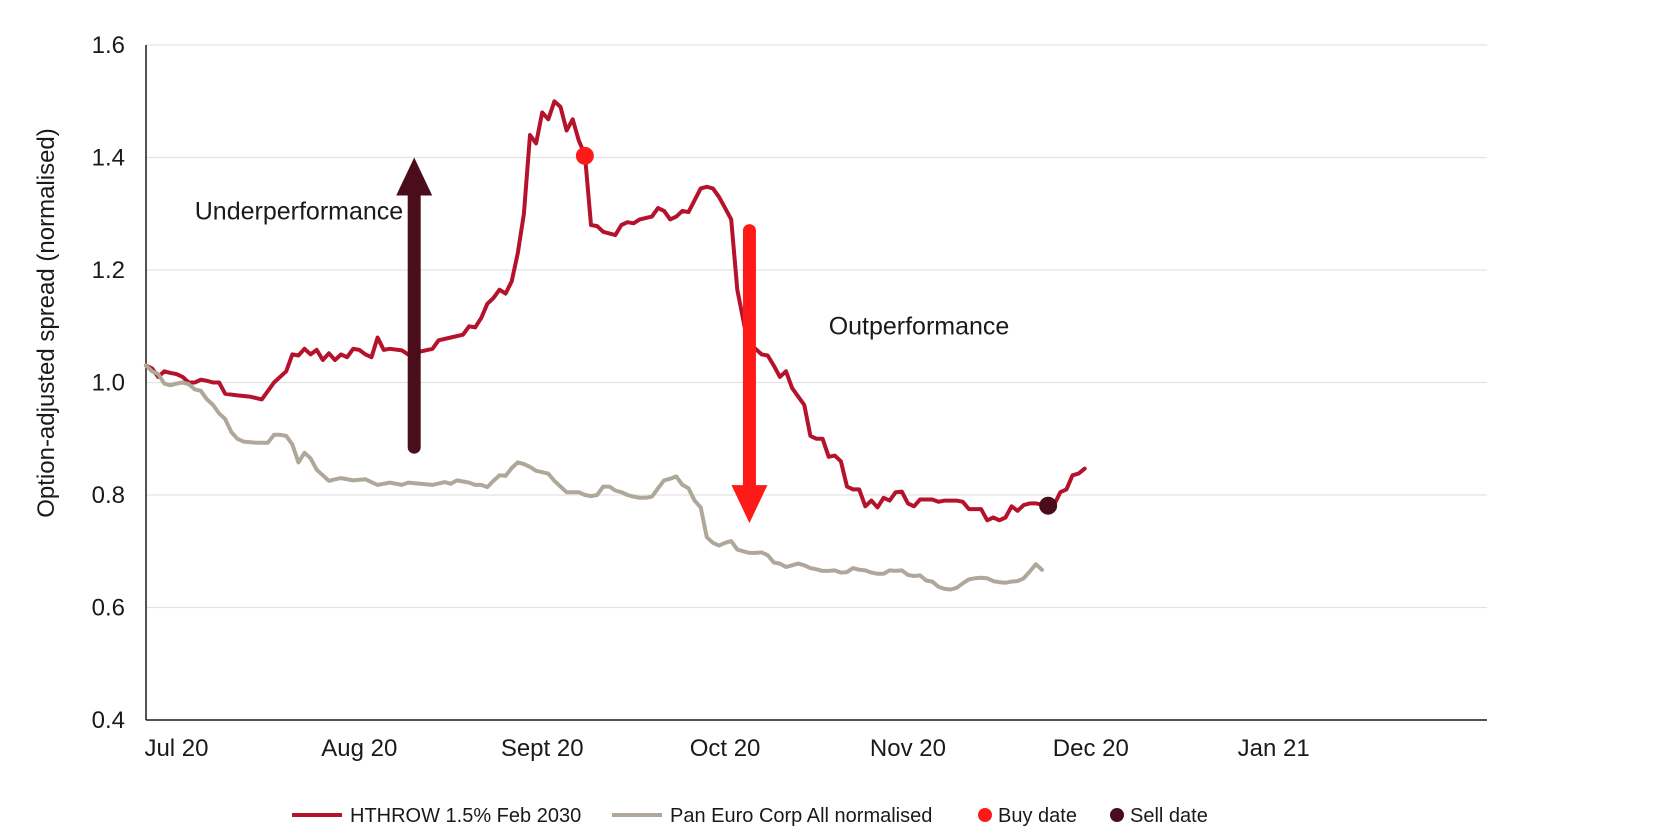 The image size is (1668, 835). I want to click on legend-label: Buy date, so click(1037, 816).